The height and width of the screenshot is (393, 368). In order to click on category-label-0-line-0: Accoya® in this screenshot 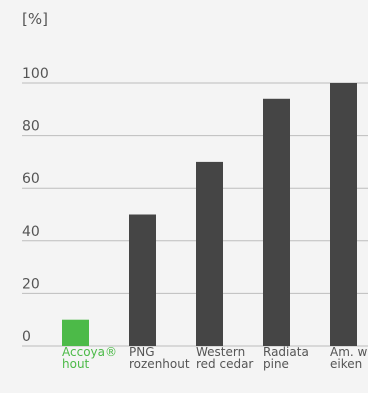, I will do `click(89, 352)`.